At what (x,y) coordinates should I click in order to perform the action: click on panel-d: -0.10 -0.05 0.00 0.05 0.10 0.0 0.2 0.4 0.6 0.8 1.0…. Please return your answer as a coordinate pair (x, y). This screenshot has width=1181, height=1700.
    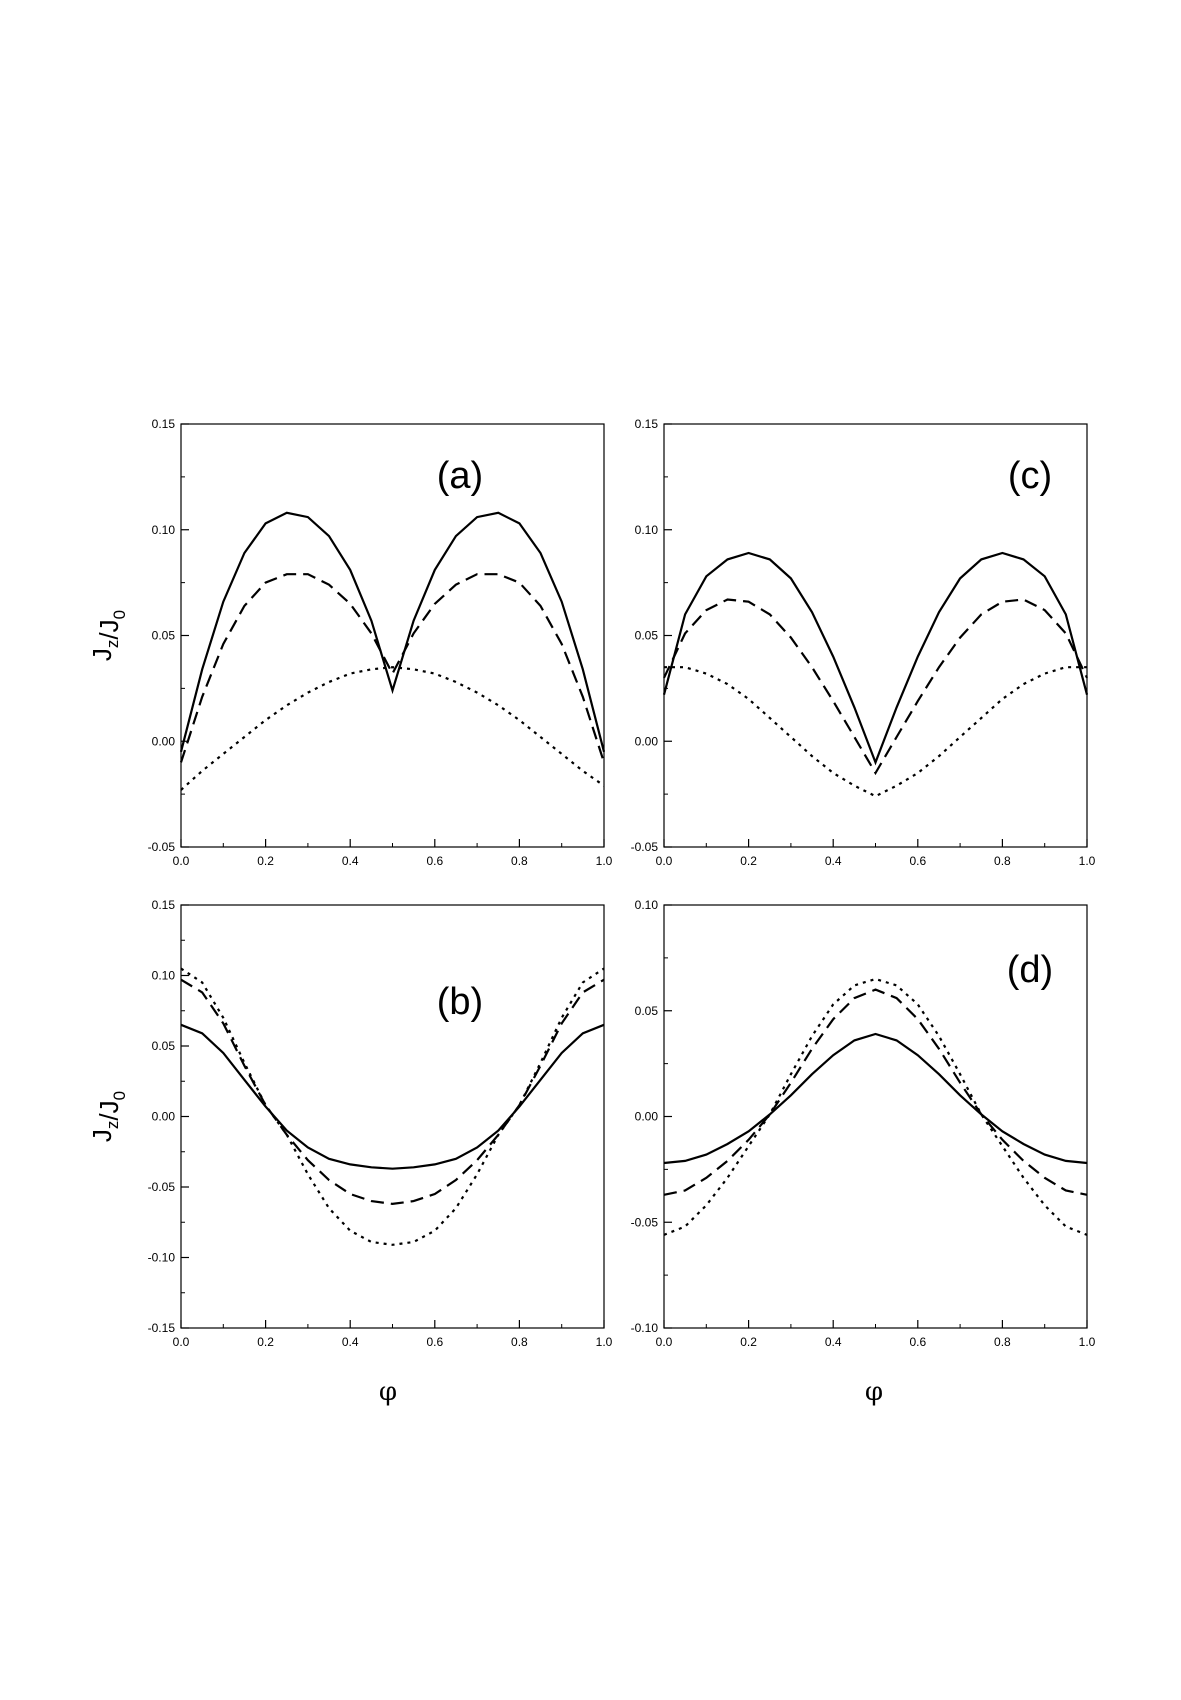
    Looking at the image, I should click on (863, 1152).